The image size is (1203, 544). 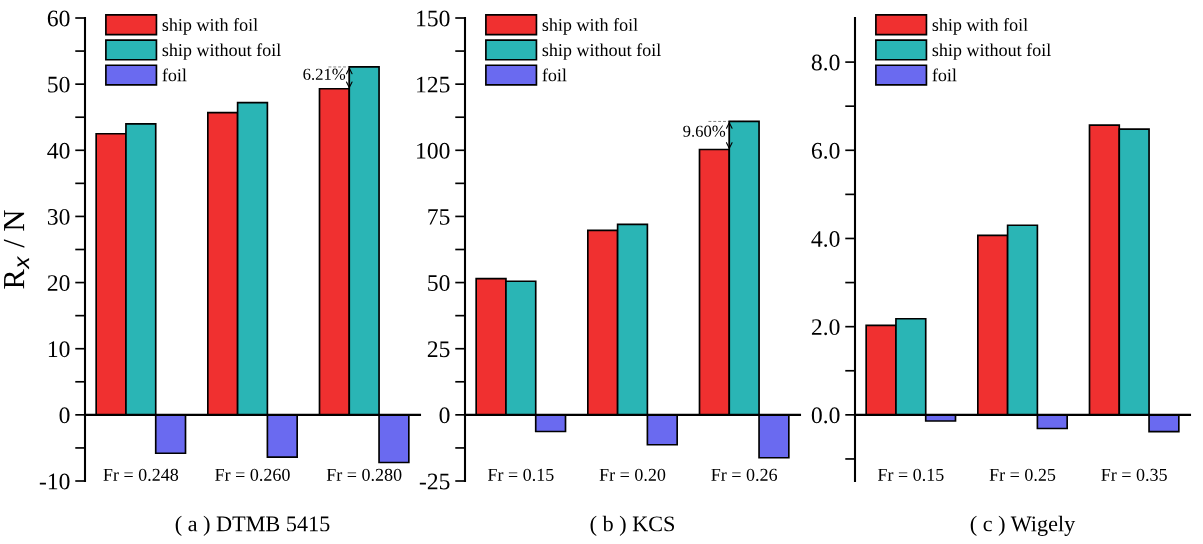 What do you see at coordinates (632, 474) in the screenshot?
I see `x-tick-label: Fr = 0.20` at bounding box center [632, 474].